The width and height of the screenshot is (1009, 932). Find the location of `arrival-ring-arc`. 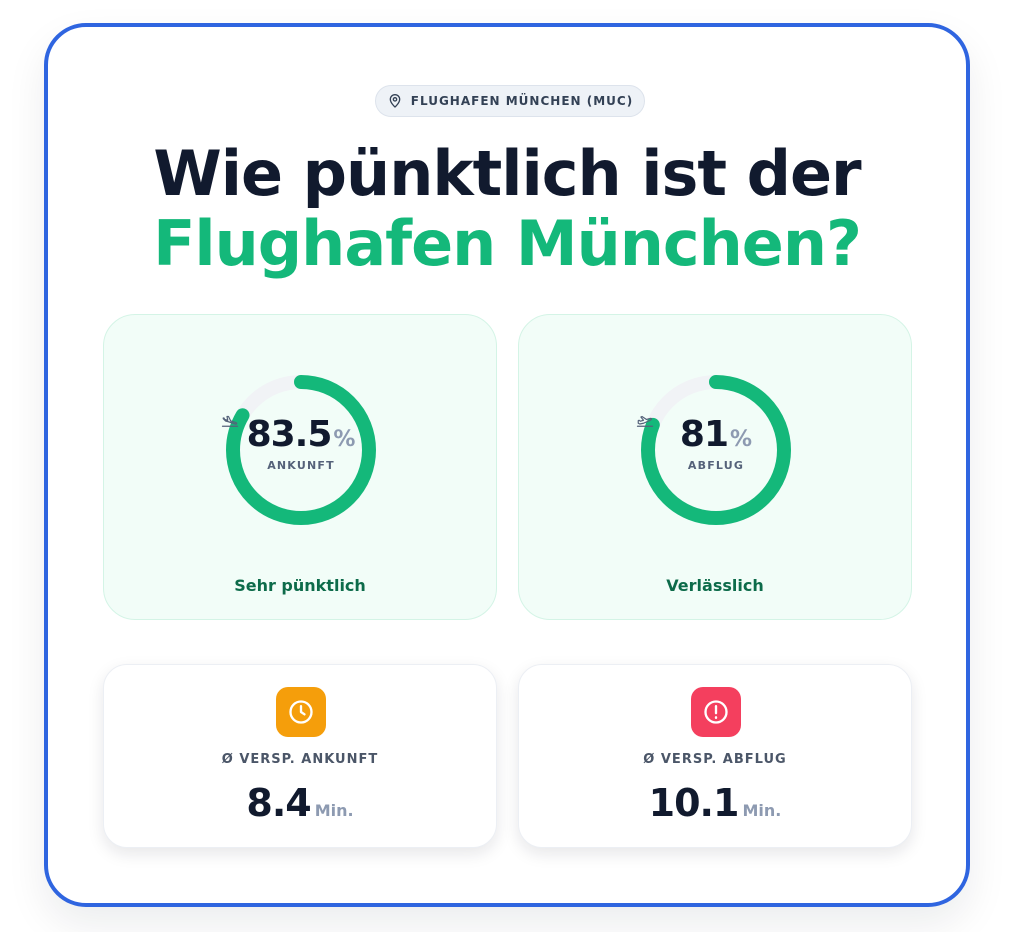

arrival-ring-arc is located at coordinates (301, 450).